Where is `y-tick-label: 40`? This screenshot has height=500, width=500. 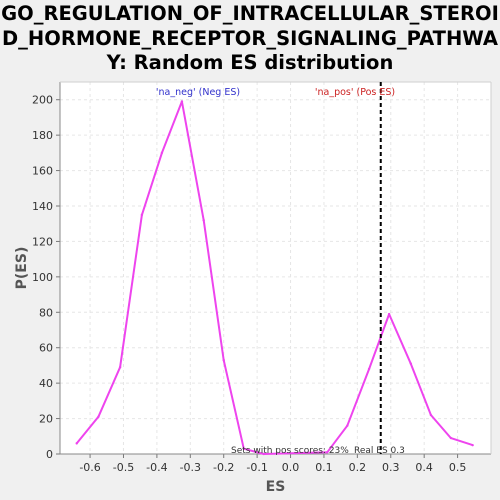
y-tick-label: 40 is located at coordinates (46, 383).